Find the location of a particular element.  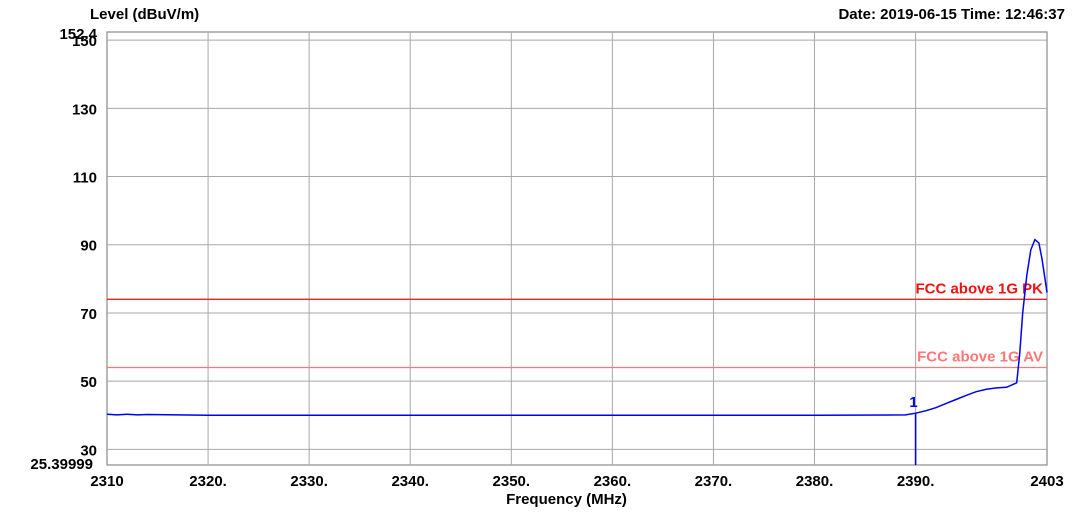

y-max-label: 152.4 is located at coordinates (78, 34).